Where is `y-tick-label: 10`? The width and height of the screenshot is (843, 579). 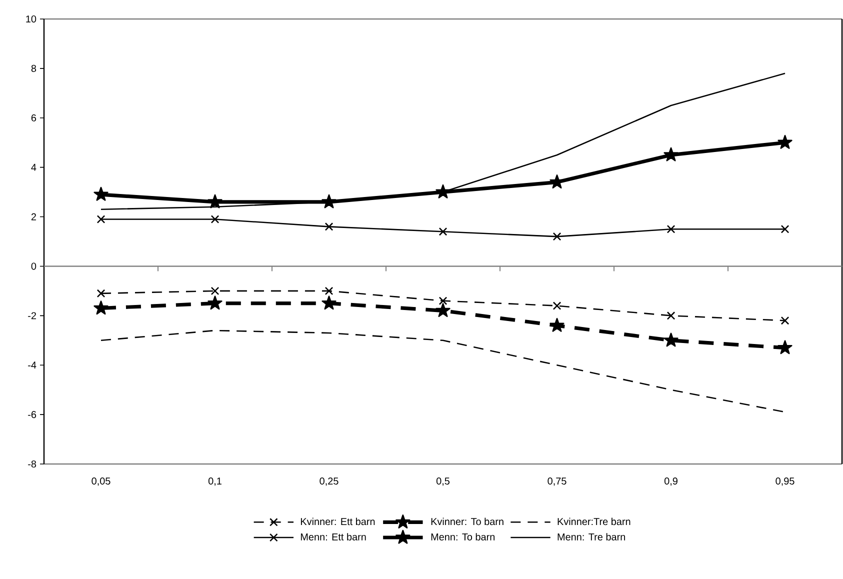
y-tick-label: 10 is located at coordinates (31, 19).